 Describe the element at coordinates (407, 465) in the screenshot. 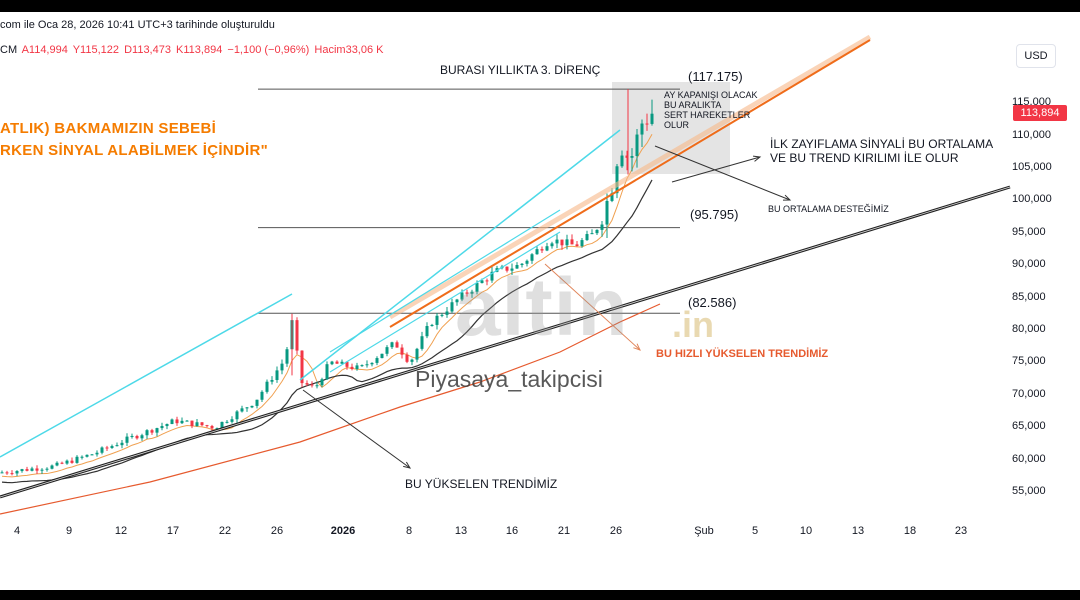

I see `arrow-rising-trend-head` at that location.